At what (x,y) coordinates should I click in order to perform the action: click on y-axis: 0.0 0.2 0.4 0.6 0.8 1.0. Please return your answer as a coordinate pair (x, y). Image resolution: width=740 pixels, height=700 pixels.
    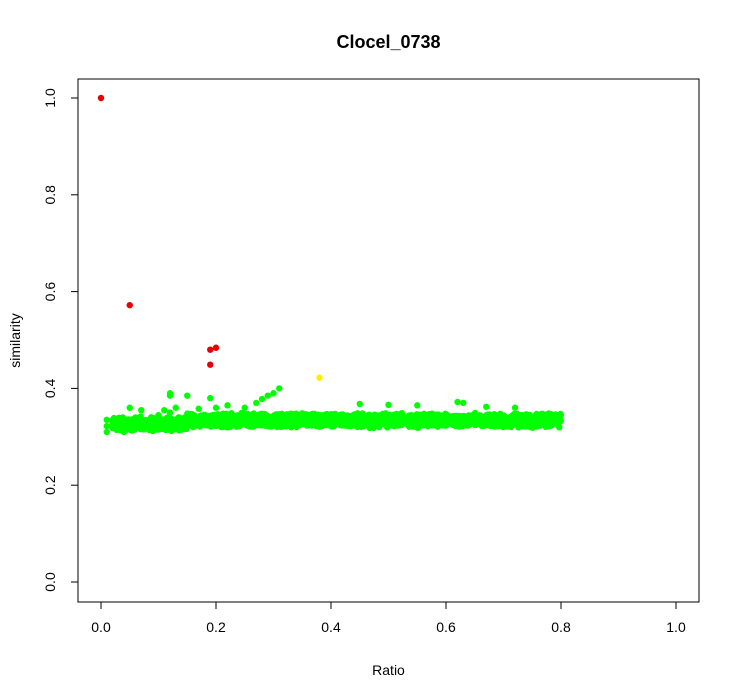
    Looking at the image, I should click on (60, 340).